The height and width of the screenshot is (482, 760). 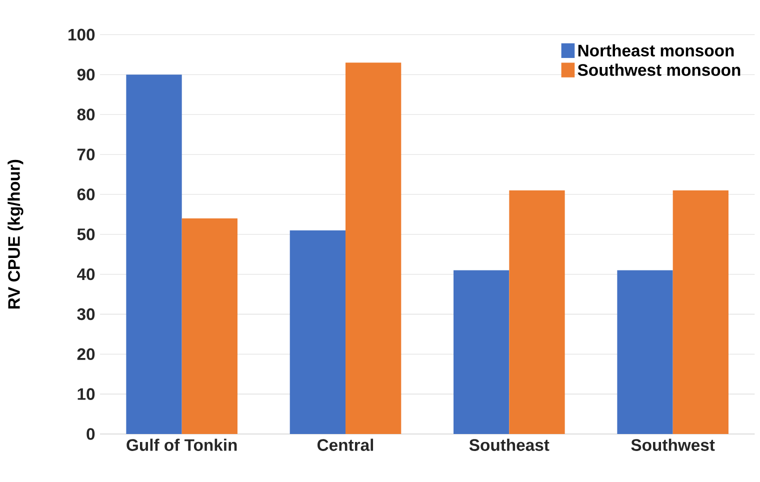 I want to click on legend-label: Northeast monsoon, so click(x=656, y=50).